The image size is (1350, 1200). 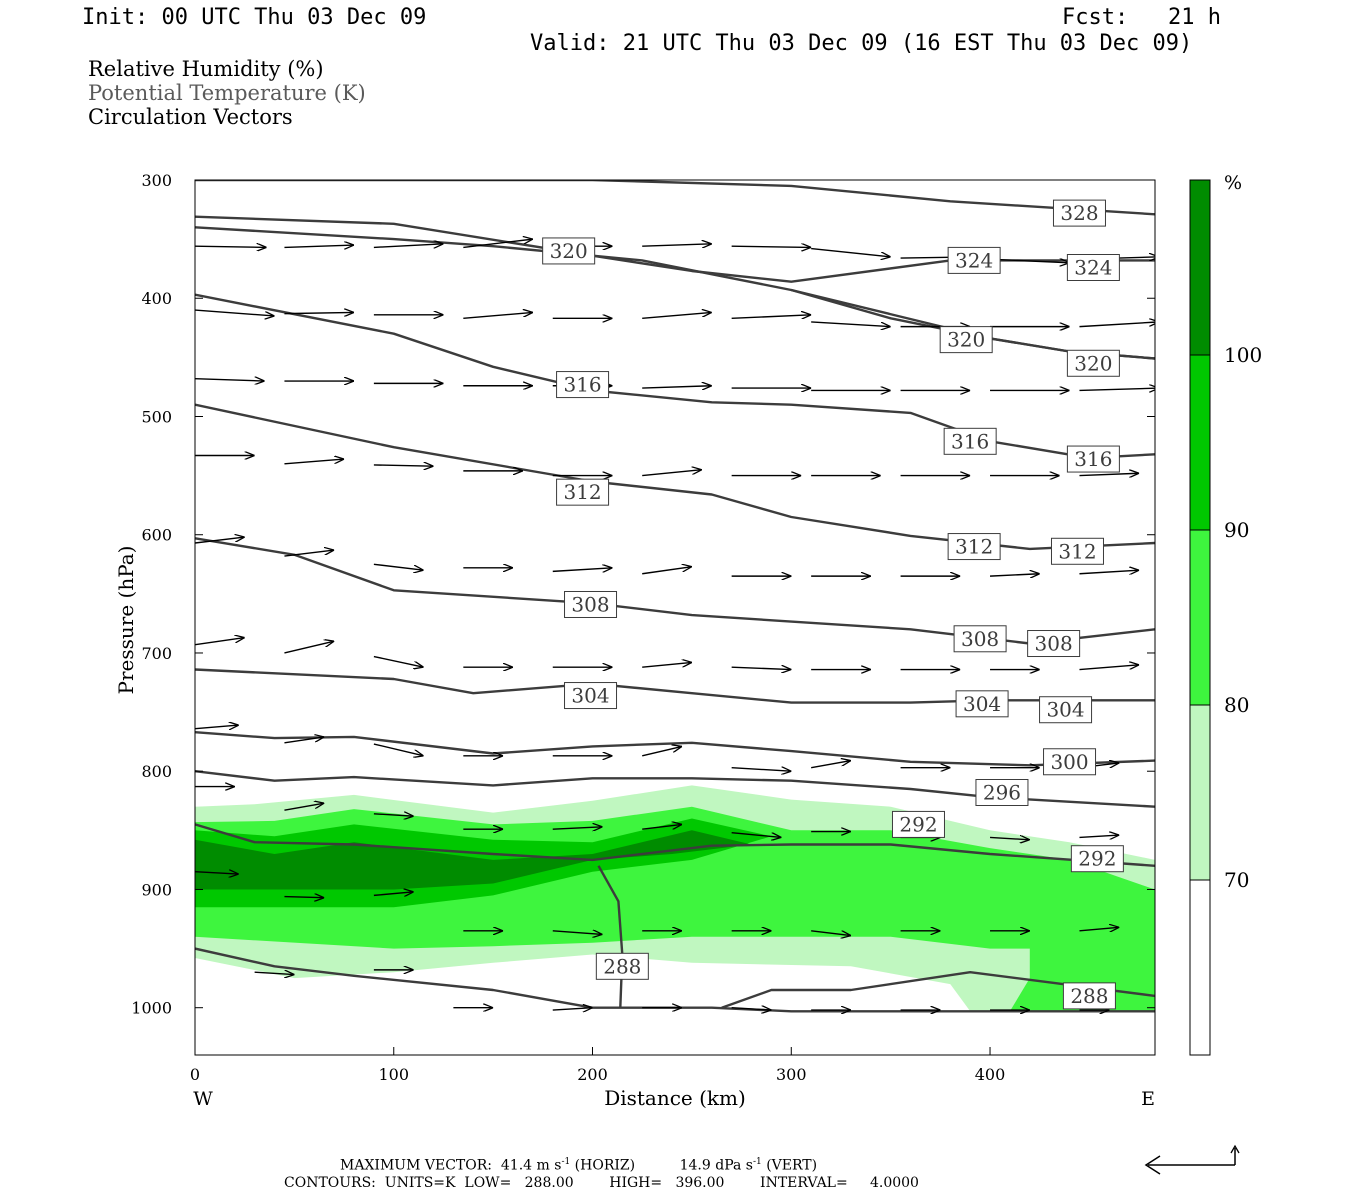 I want to click on theta-label-text: 312, so click(x=974, y=547).